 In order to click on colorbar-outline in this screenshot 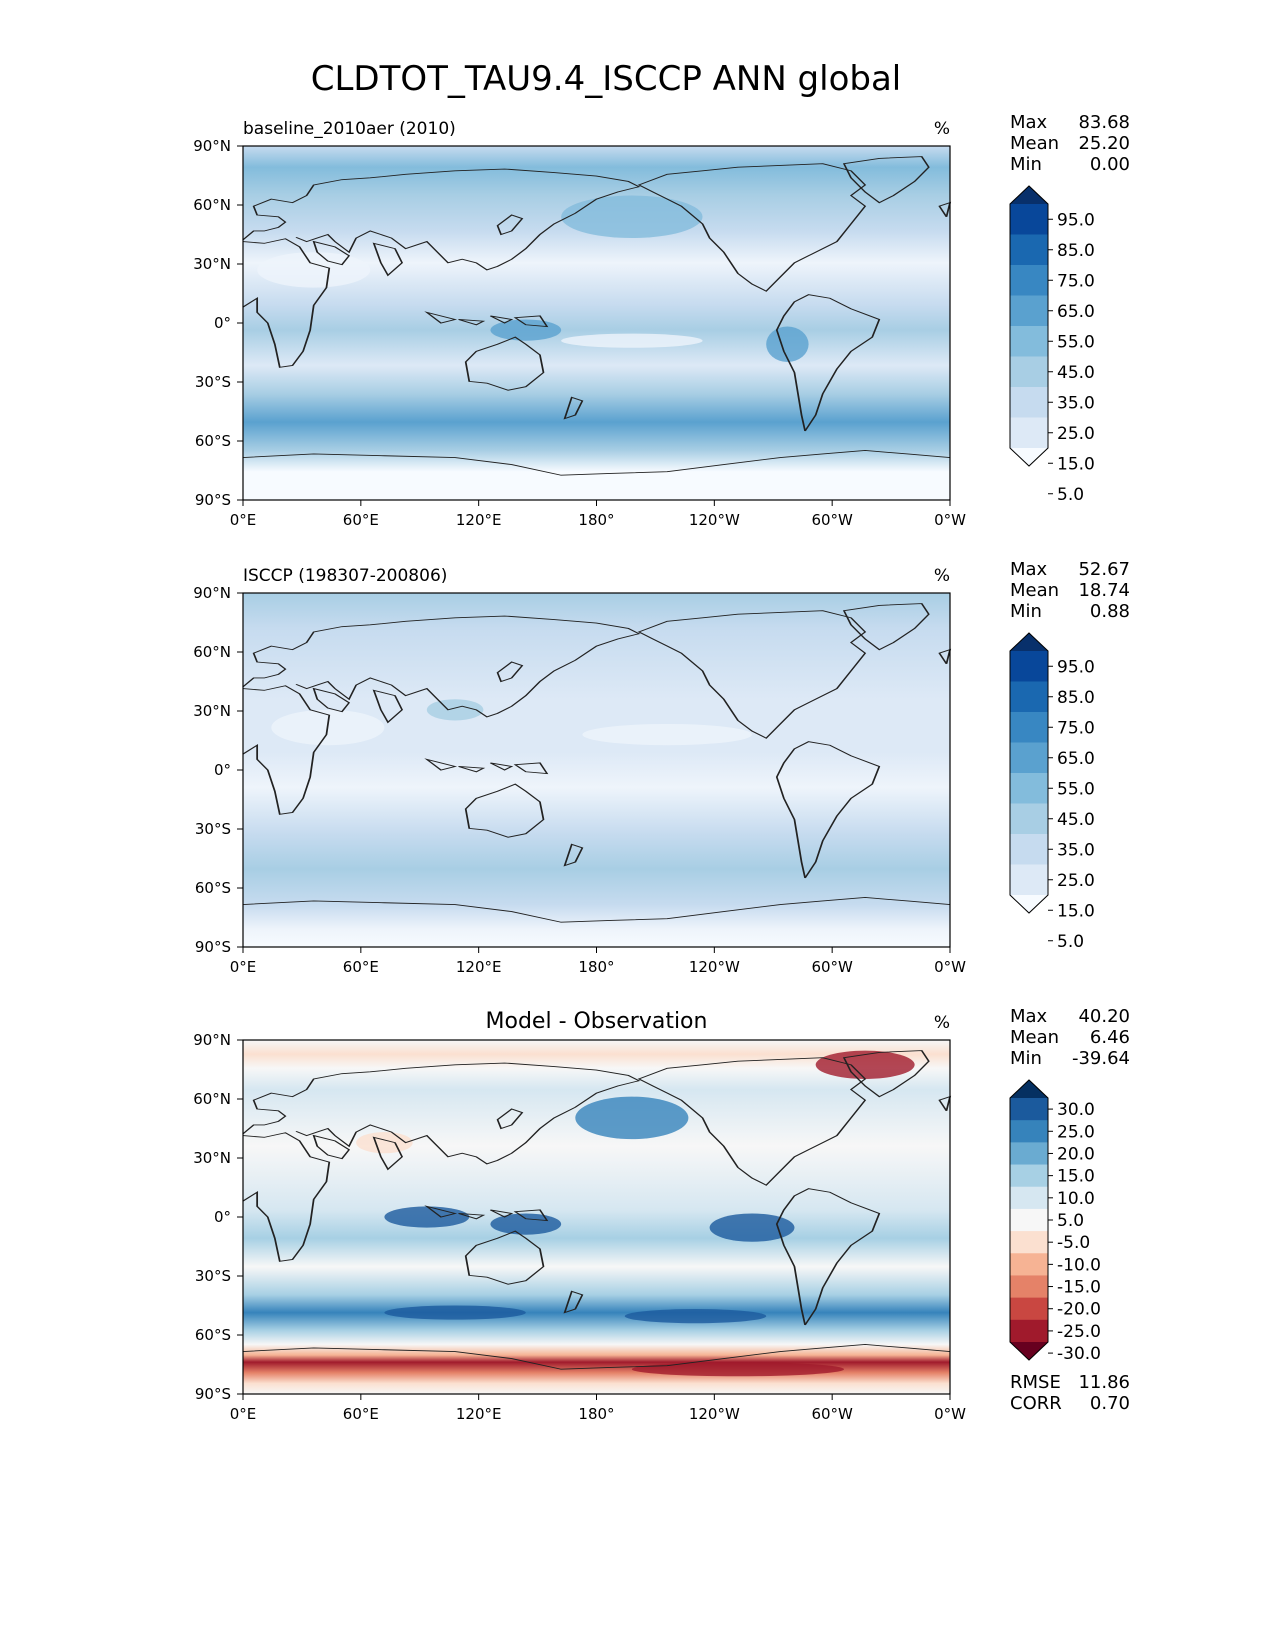, I will do `click(1029, 326)`.